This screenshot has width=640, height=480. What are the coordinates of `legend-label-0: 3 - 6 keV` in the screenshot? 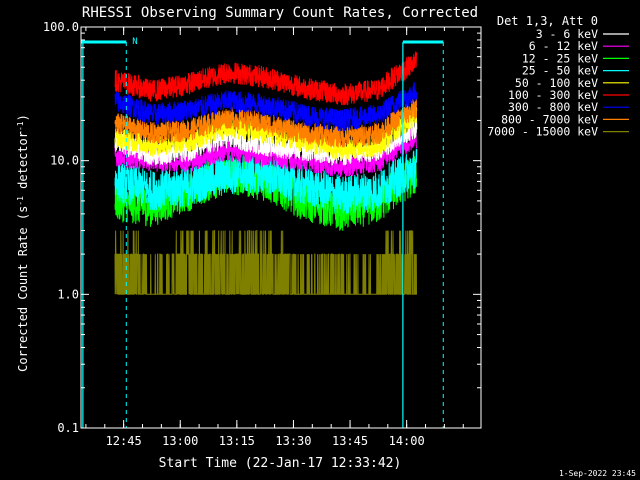 It's located at (567, 34).